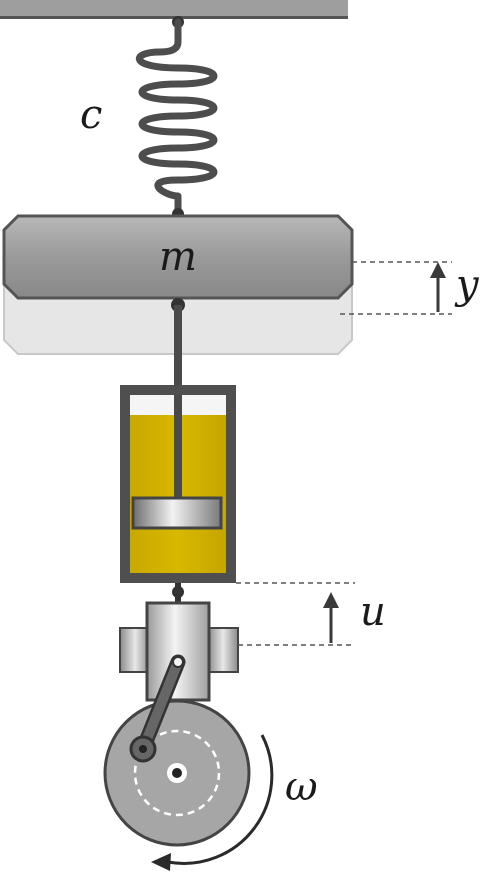 The height and width of the screenshot is (882, 486). What do you see at coordinates (178, 450) in the screenshot?
I see `piston-rod-inside` at bounding box center [178, 450].